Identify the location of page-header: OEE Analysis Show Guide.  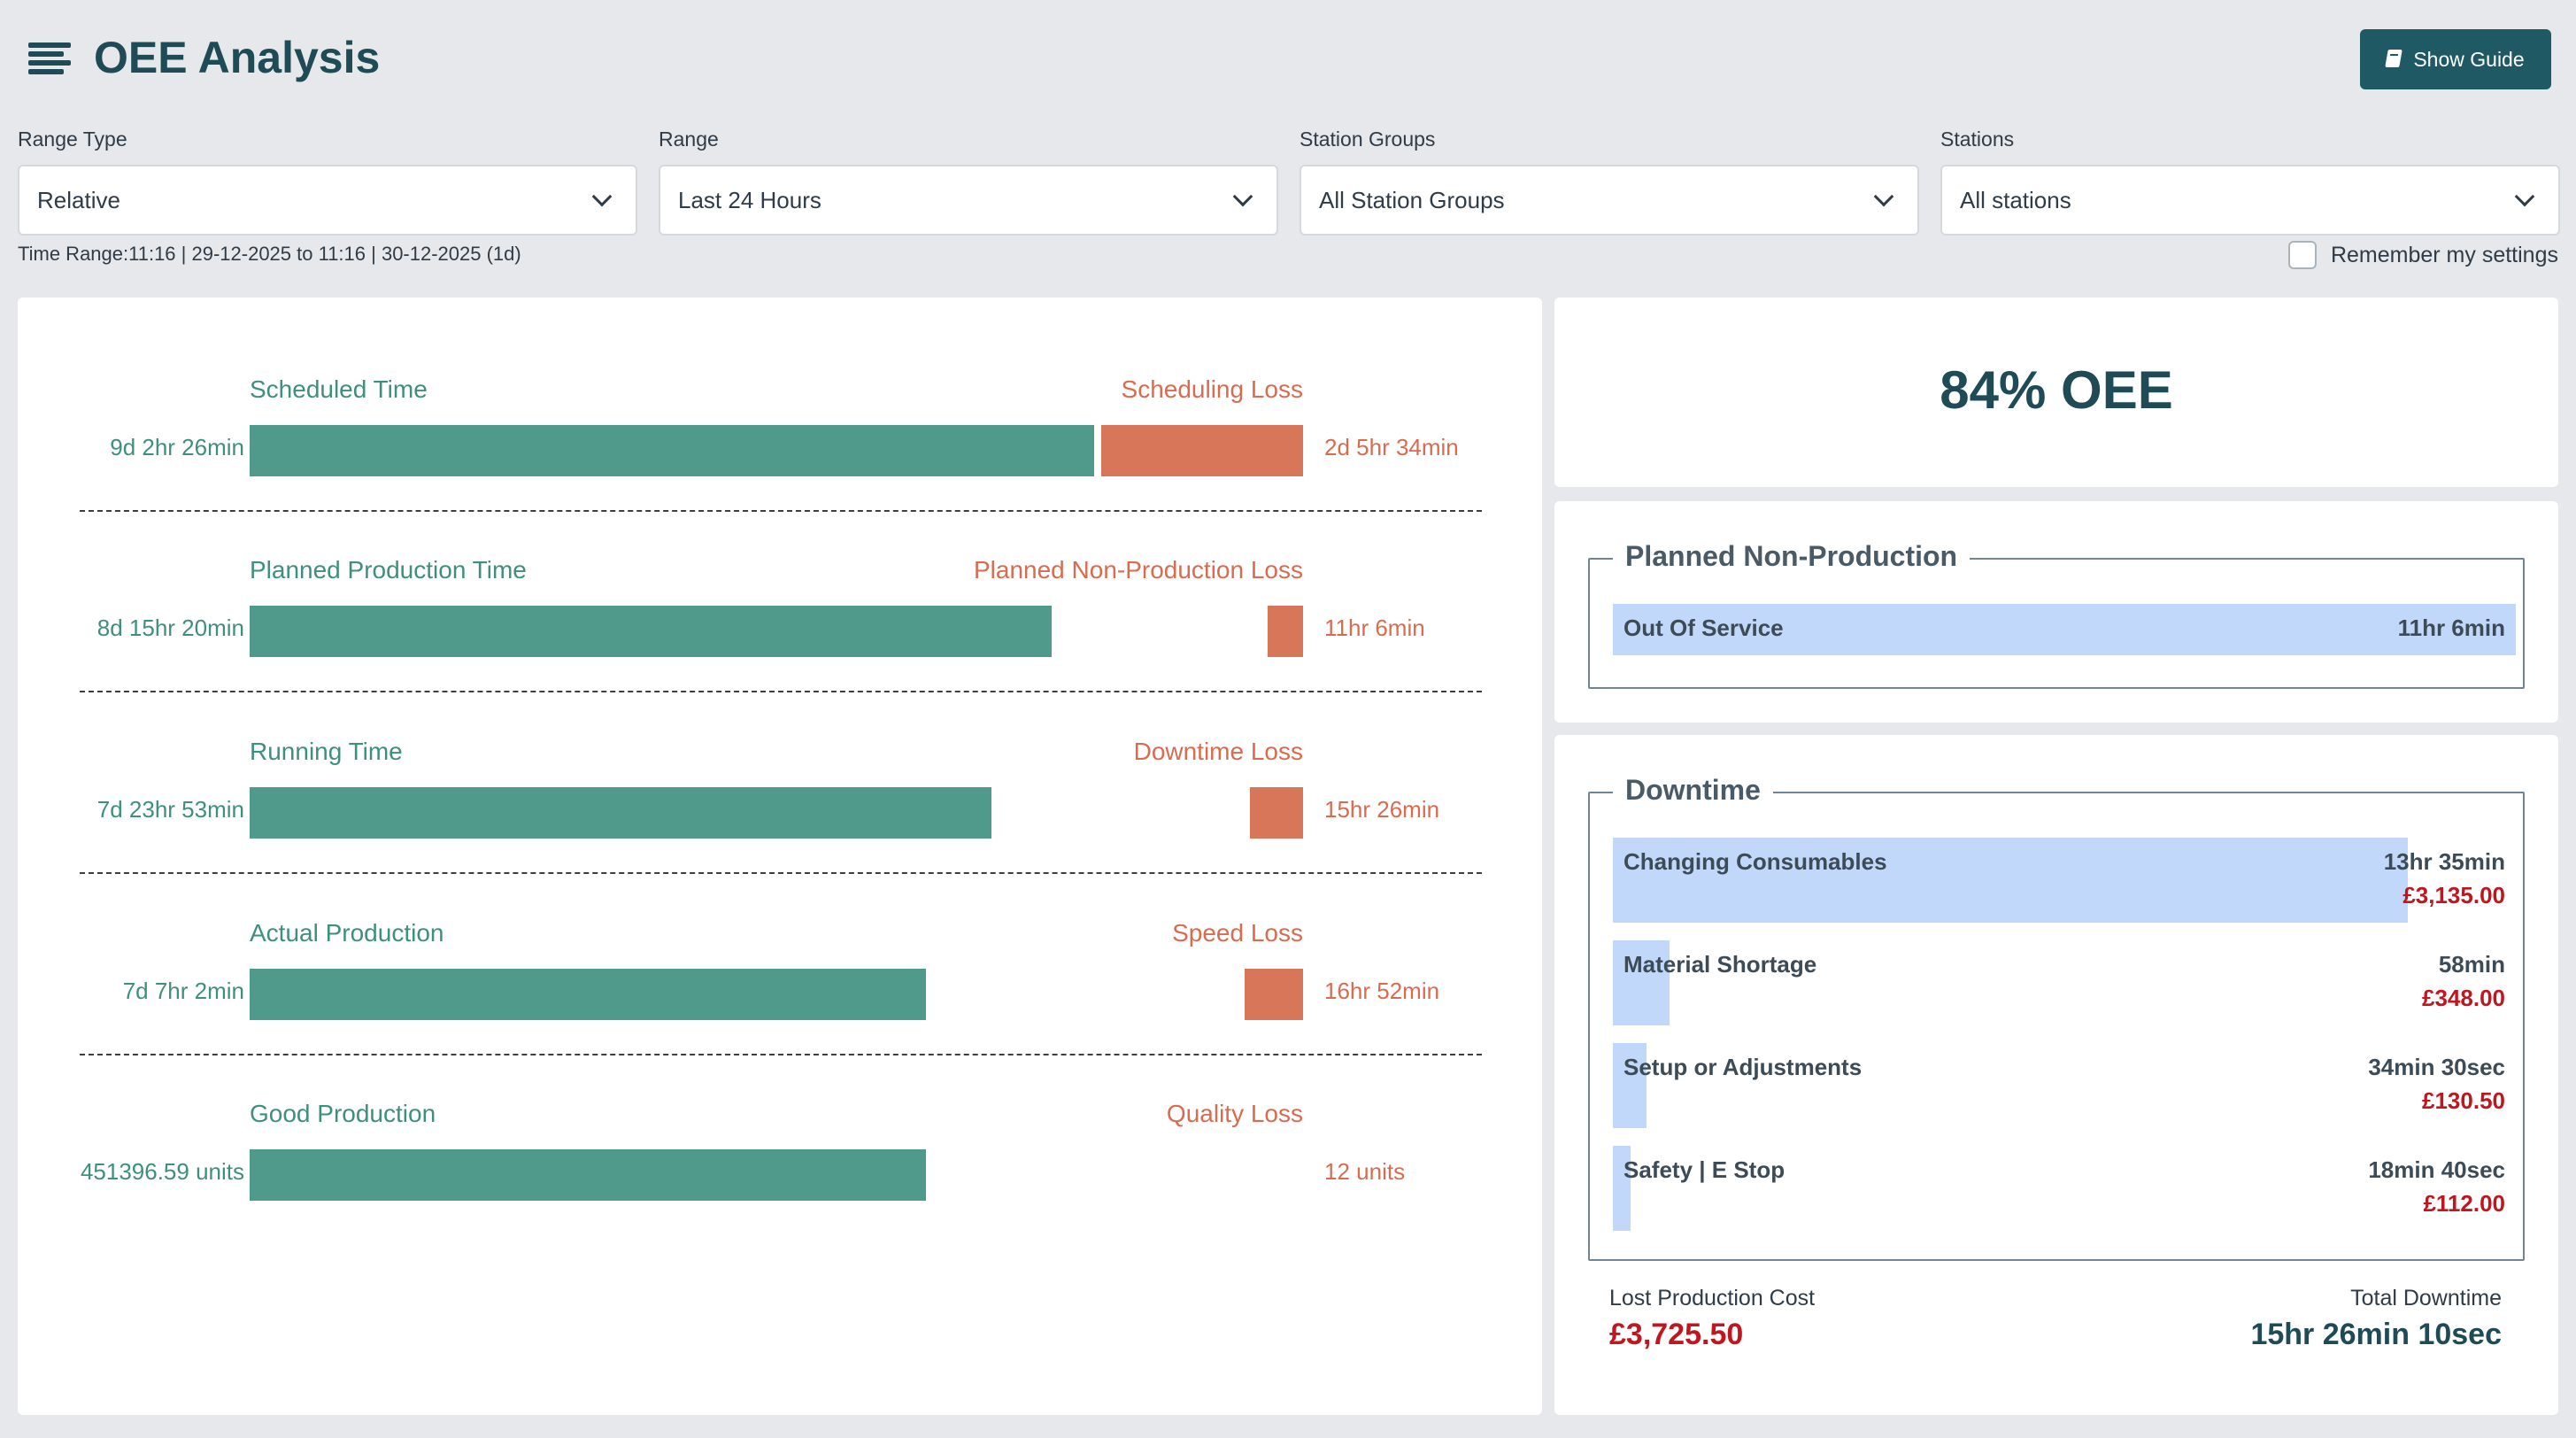
(1288, 58).